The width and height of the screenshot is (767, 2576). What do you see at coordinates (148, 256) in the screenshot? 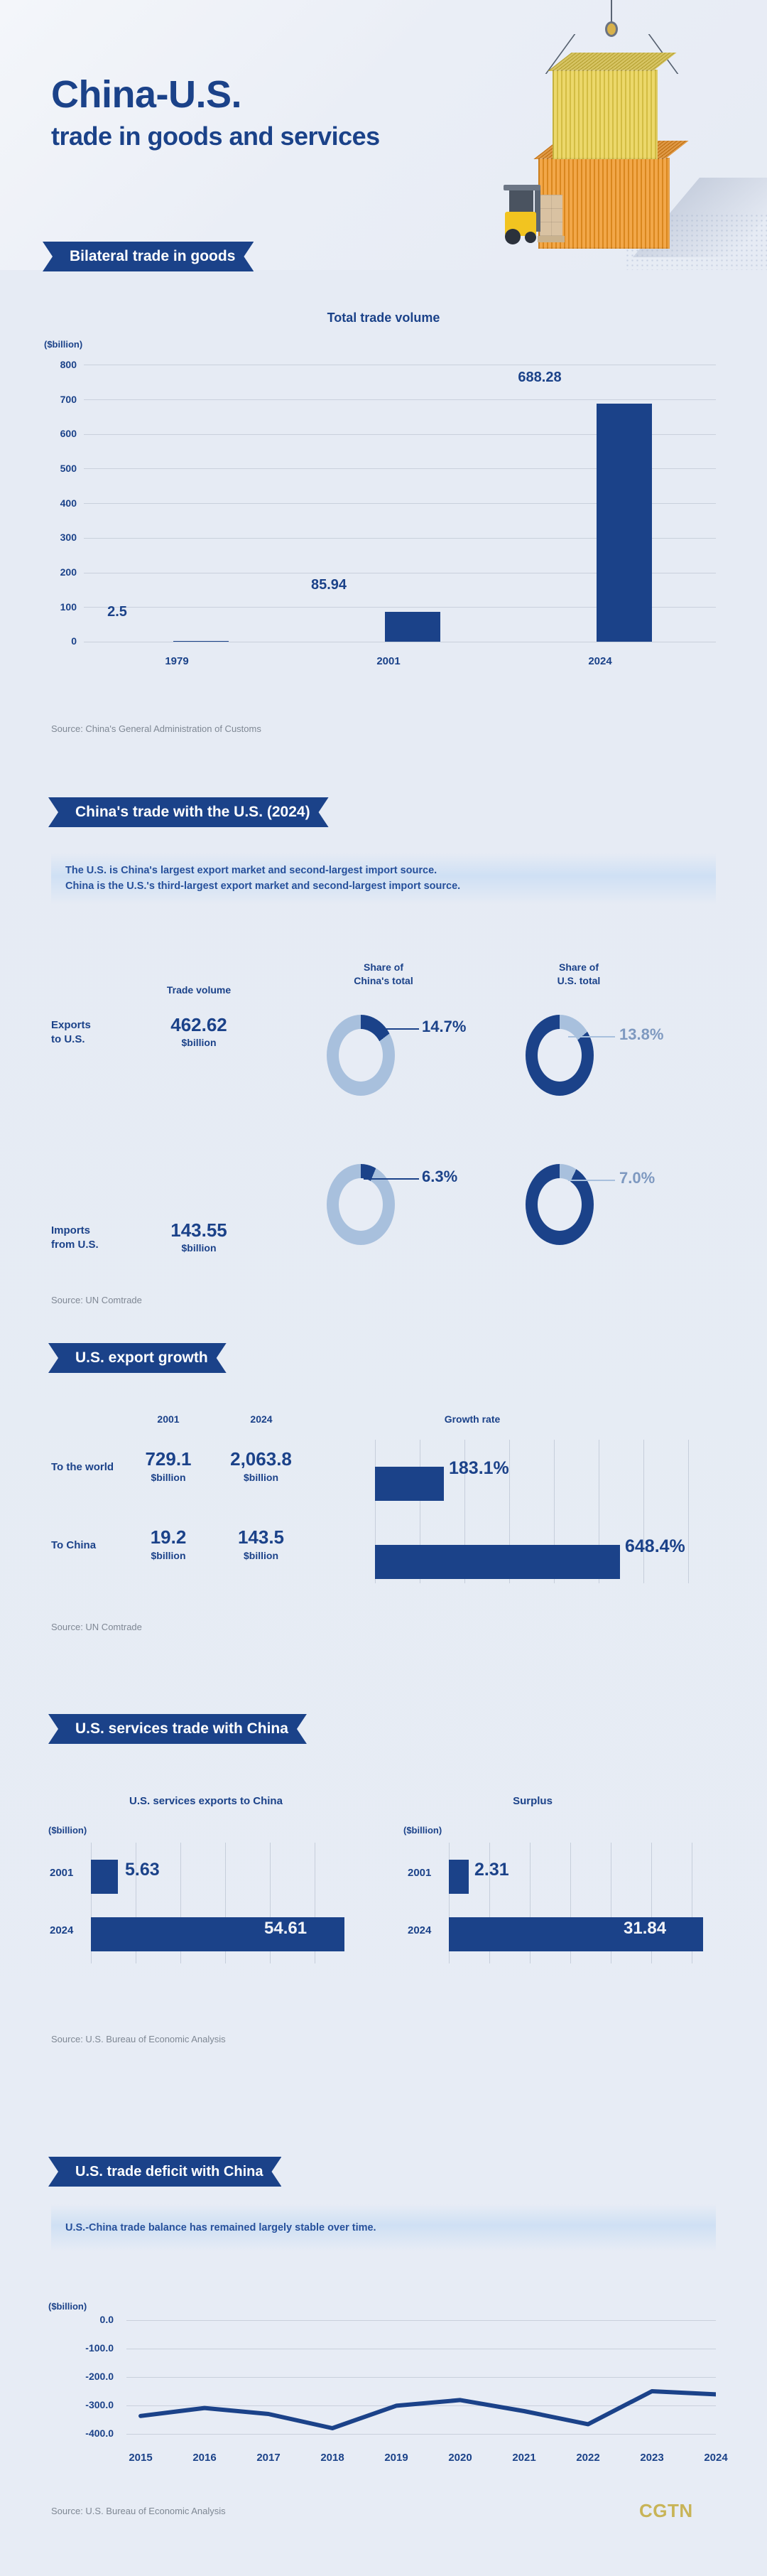
I see `section-banner-bilateral-trade-in-goods: Bilateral trade in goods` at bounding box center [148, 256].